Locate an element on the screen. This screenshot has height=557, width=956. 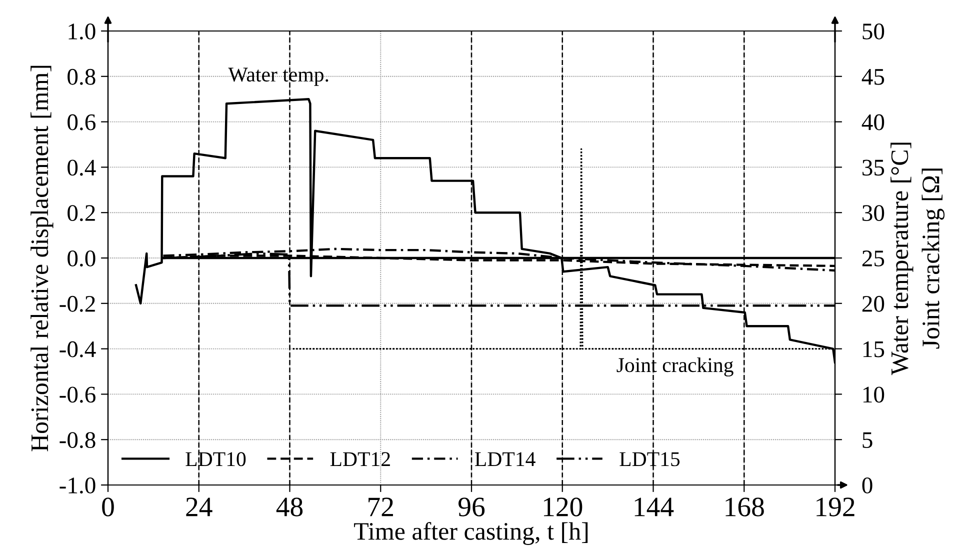
y-tick-label: 0.8 is located at coordinates (82, 76).